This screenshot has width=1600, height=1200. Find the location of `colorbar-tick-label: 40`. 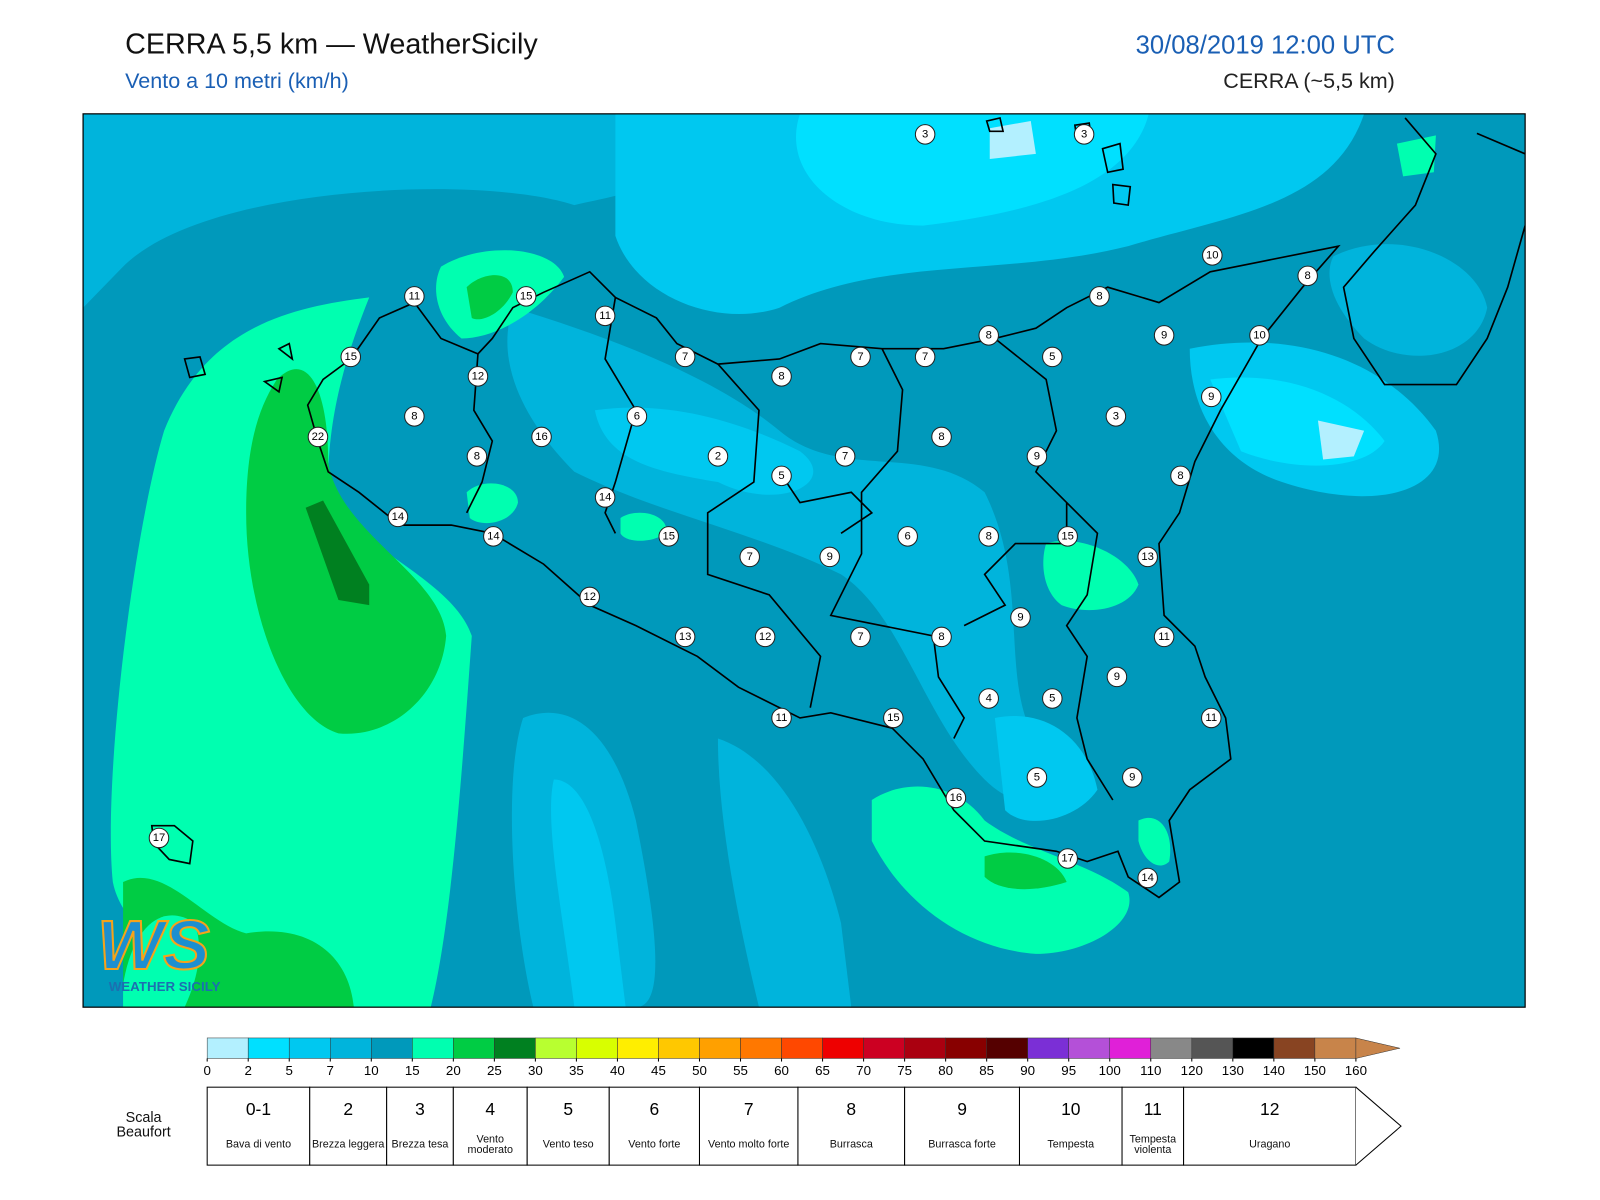

colorbar-tick-label: 40 is located at coordinates (617, 1070).